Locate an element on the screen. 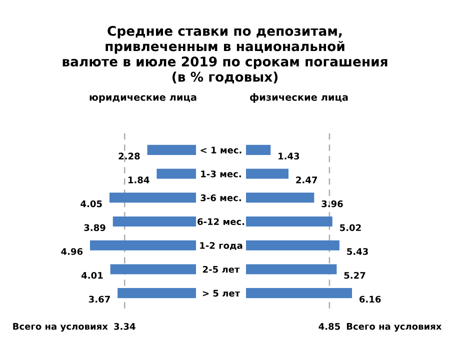 Image resolution: width=450 pixels, height=340 pixels. data-label: 4.01 is located at coordinates (92, 275).